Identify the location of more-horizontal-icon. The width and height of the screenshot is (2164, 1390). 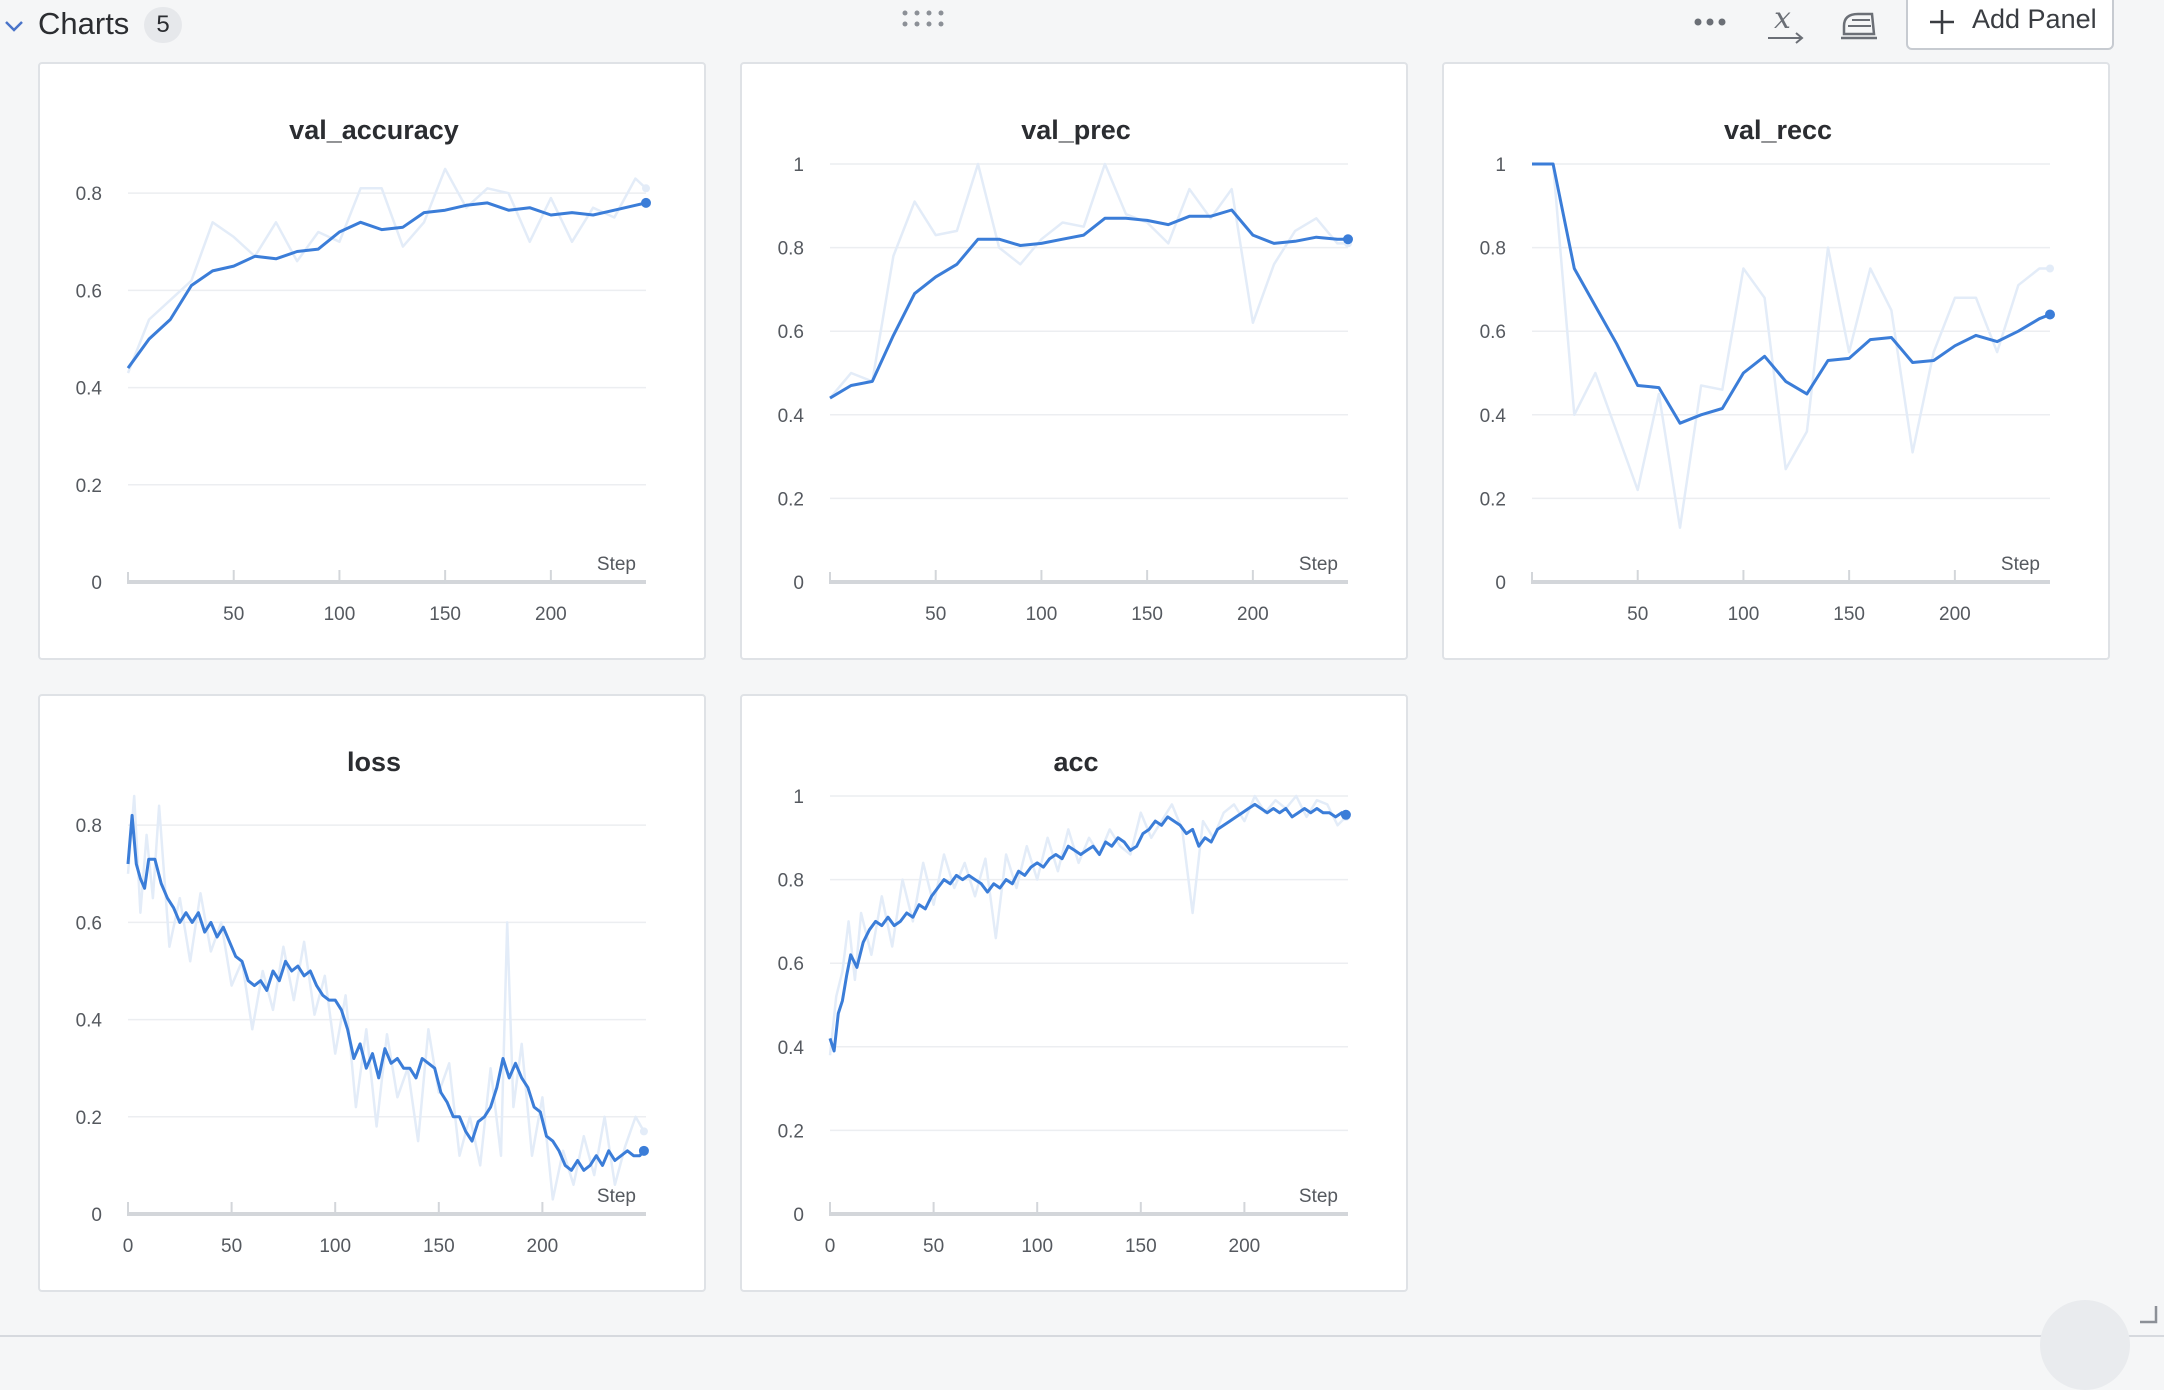
(1710, 22).